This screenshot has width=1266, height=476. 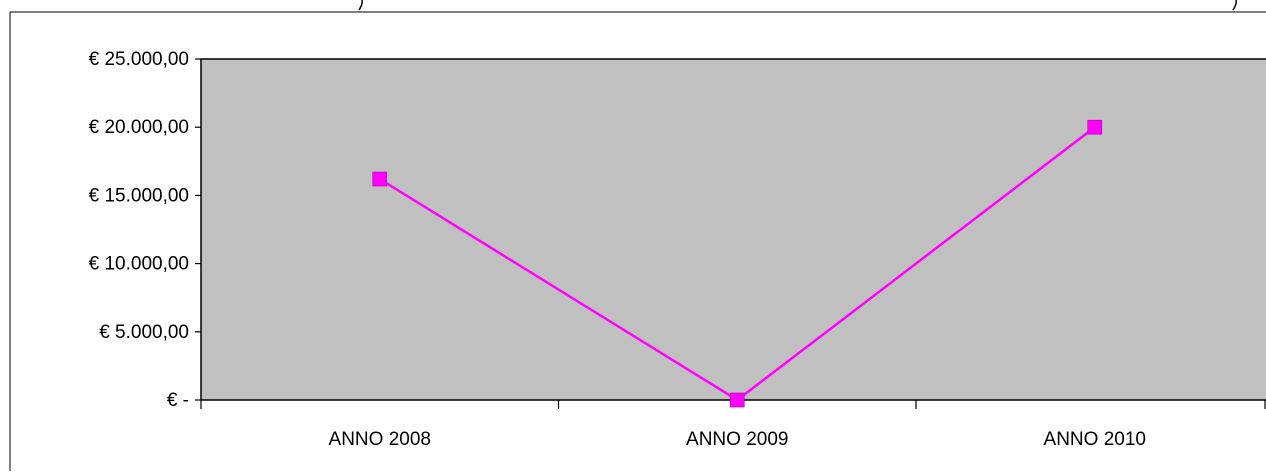 I want to click on top-border-fragment, so click(x=638, y=6).